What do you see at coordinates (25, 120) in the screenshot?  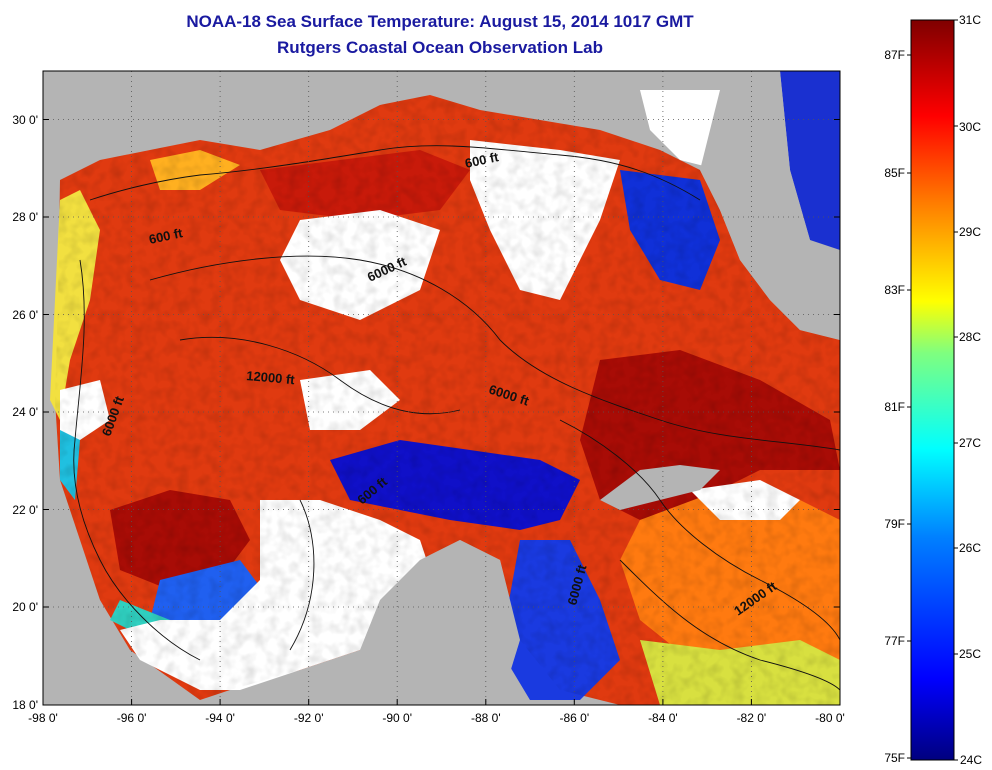 I see `y-tick-label: 30 0'` at bounding box center [25, 120].